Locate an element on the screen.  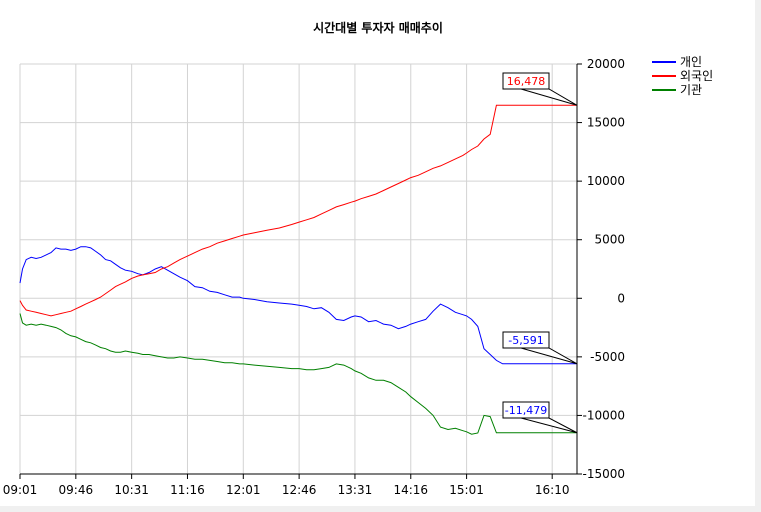
x-tick-label: 12:46 is located at coordinates (299, 490).